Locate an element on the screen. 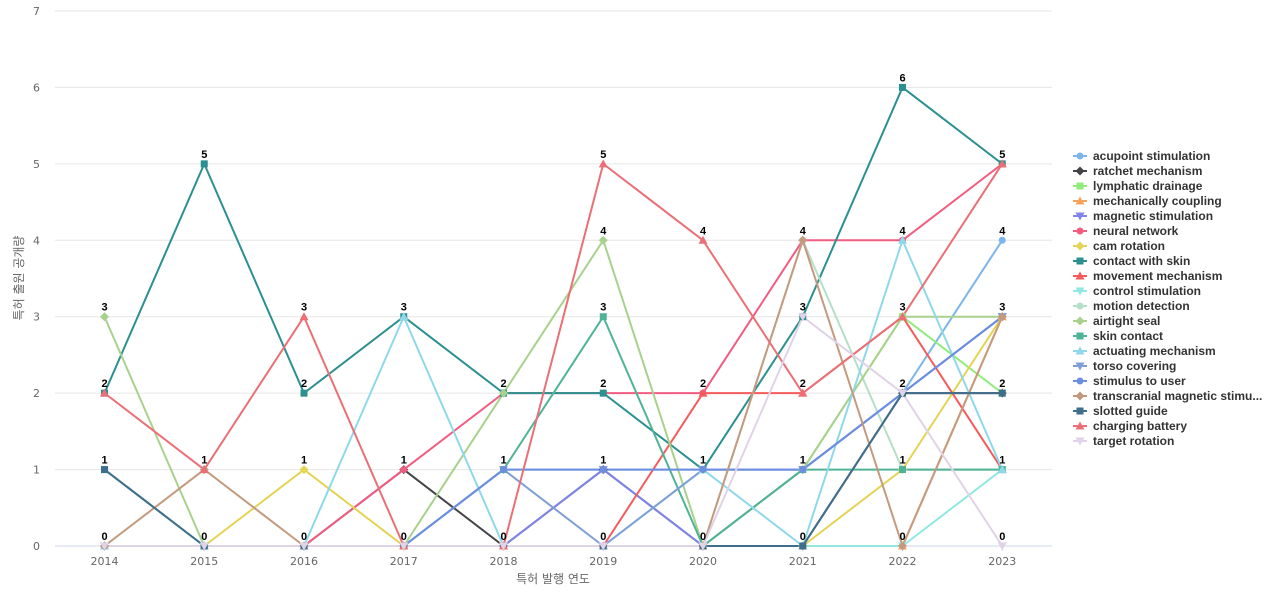 The height and width of the screenshot is (600, 1280). legend-label: magnetic stimulation is located at coordinates (1153, 216).